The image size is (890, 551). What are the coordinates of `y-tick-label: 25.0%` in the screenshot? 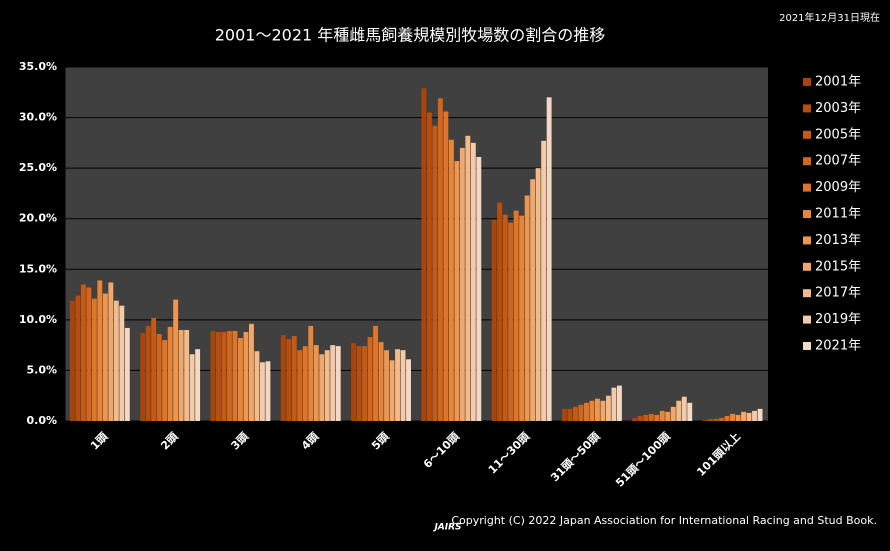 It's located at (38, 167).